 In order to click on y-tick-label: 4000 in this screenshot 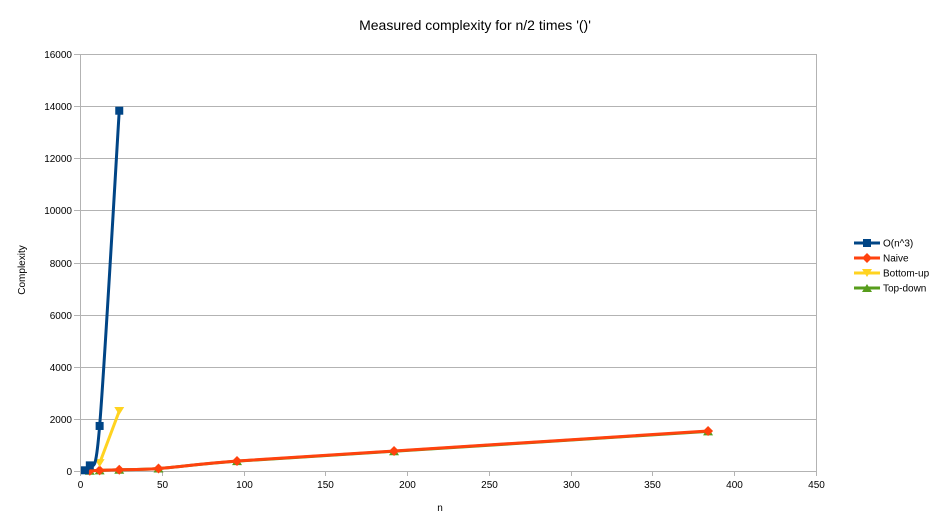, I will do `click(61, 368)`.